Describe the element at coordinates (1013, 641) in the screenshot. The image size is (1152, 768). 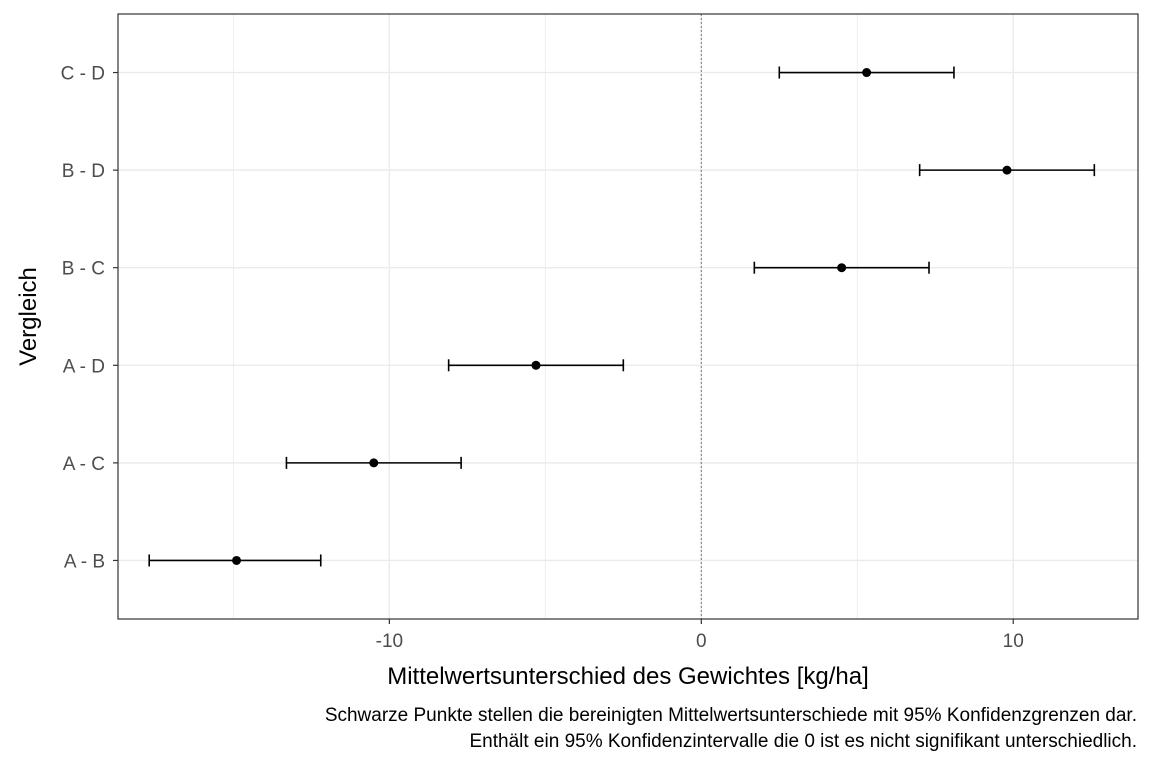
I see `x-tick-label: 10` at that location.